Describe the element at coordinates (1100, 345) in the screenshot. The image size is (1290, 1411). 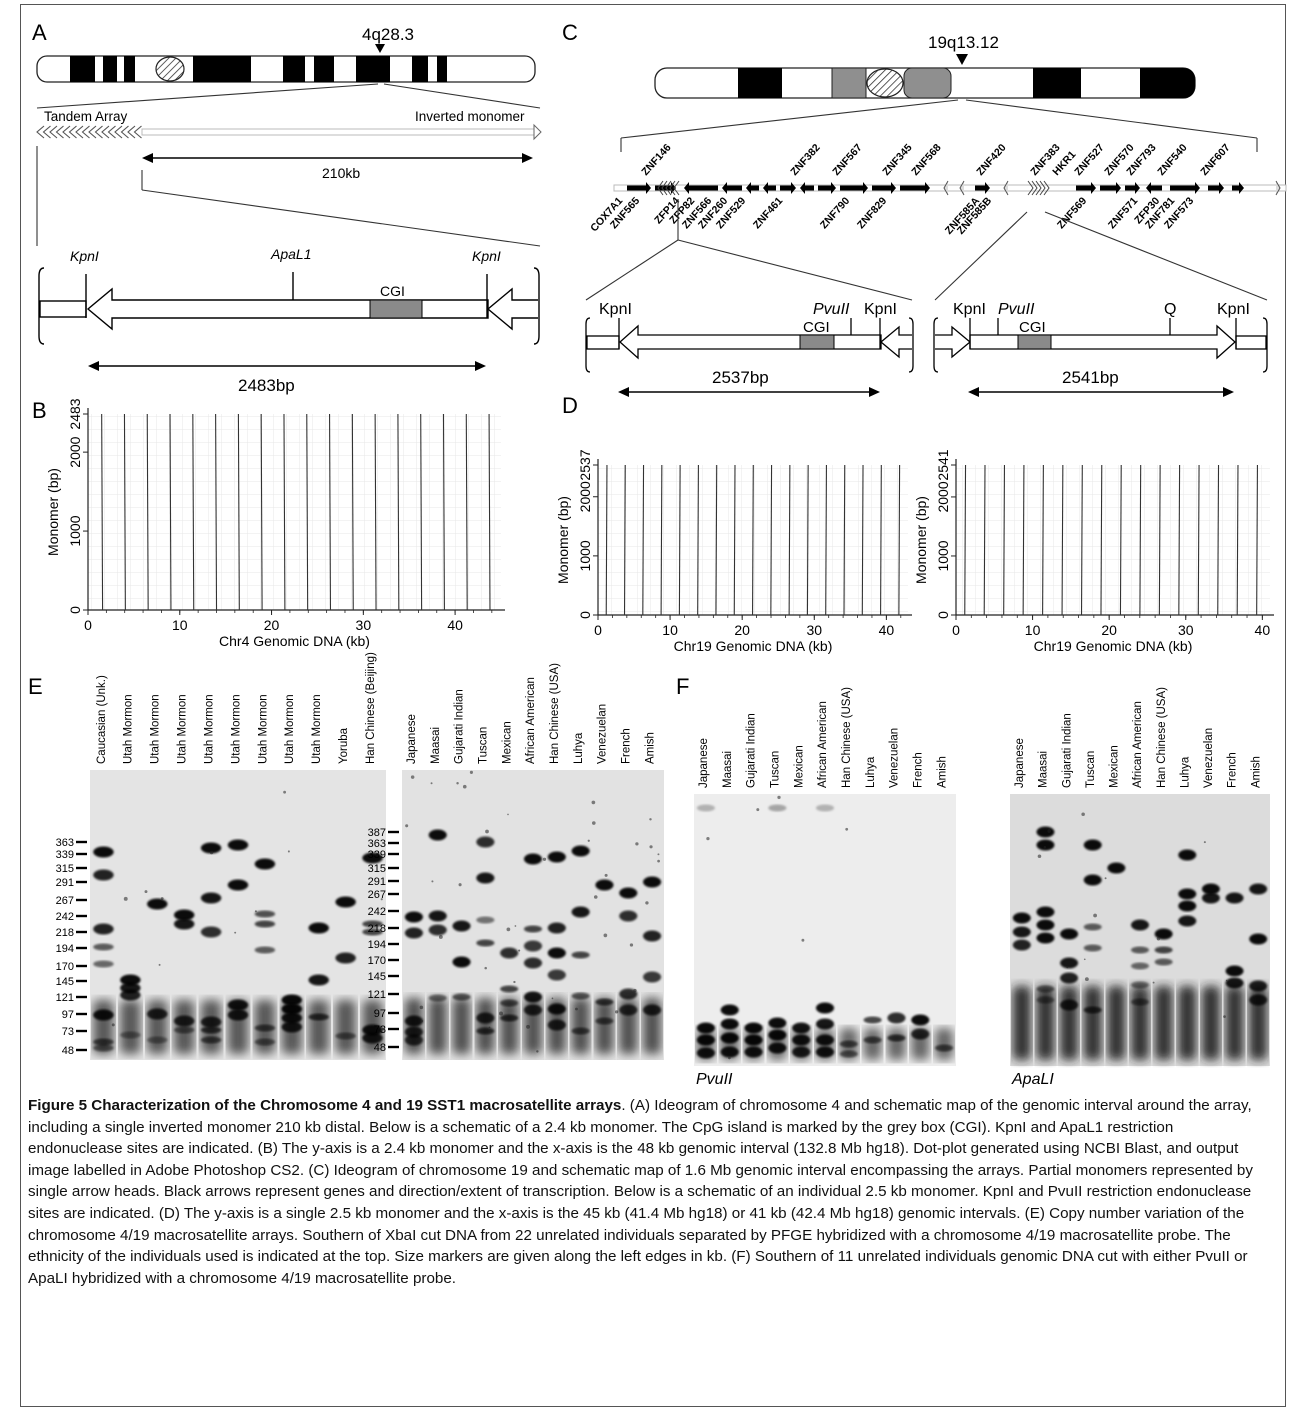
I see `chr19-monomer-right` at that location.